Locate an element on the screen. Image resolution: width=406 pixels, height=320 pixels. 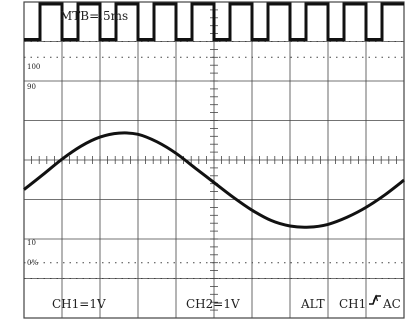
marker-10-label: 10 is located at coordinates (31, 243).